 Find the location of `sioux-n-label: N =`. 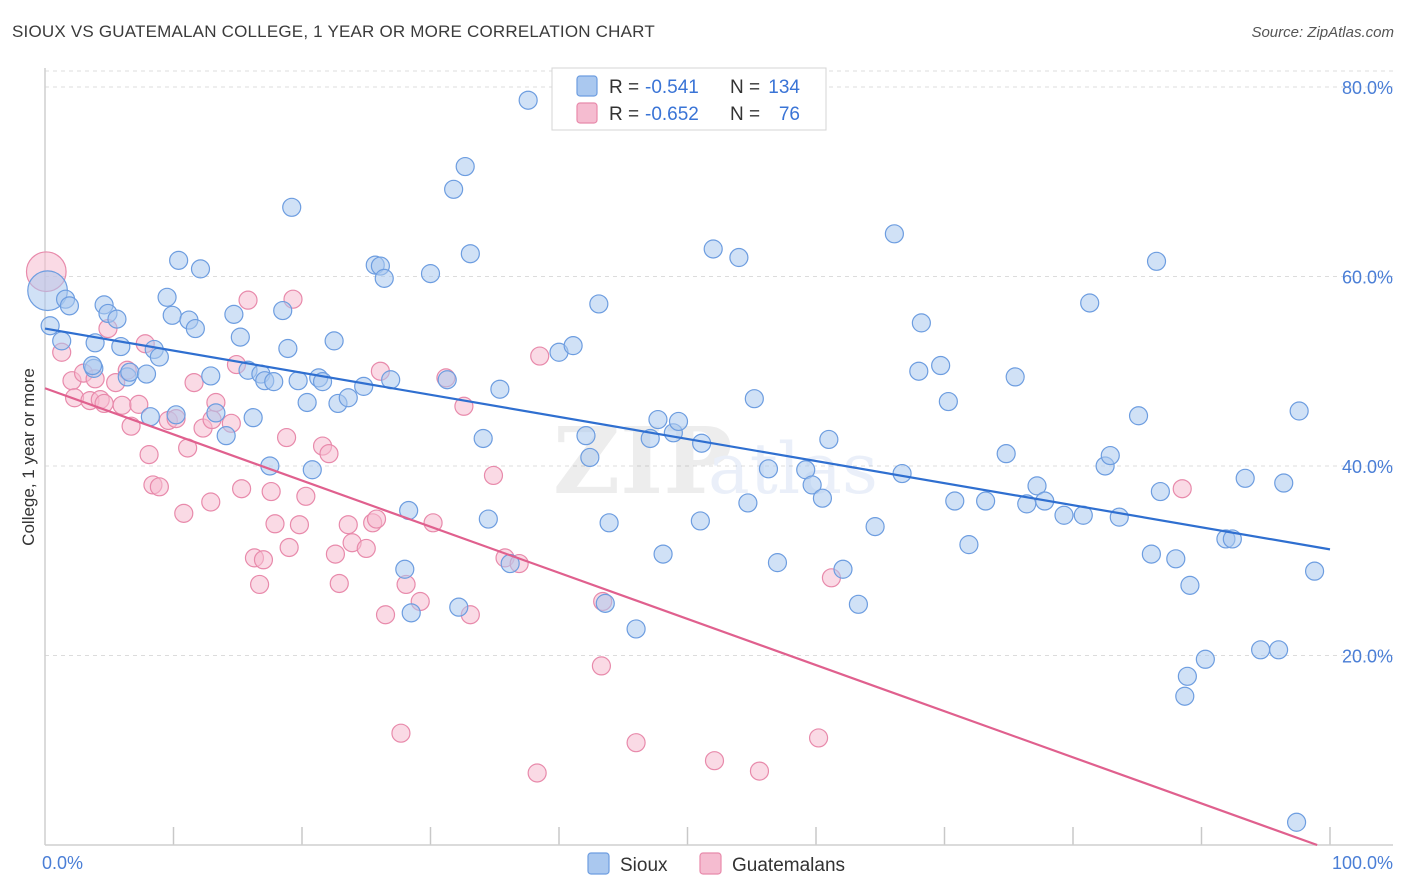

sioux-n-label: N = is located at coordinates (745, 87).